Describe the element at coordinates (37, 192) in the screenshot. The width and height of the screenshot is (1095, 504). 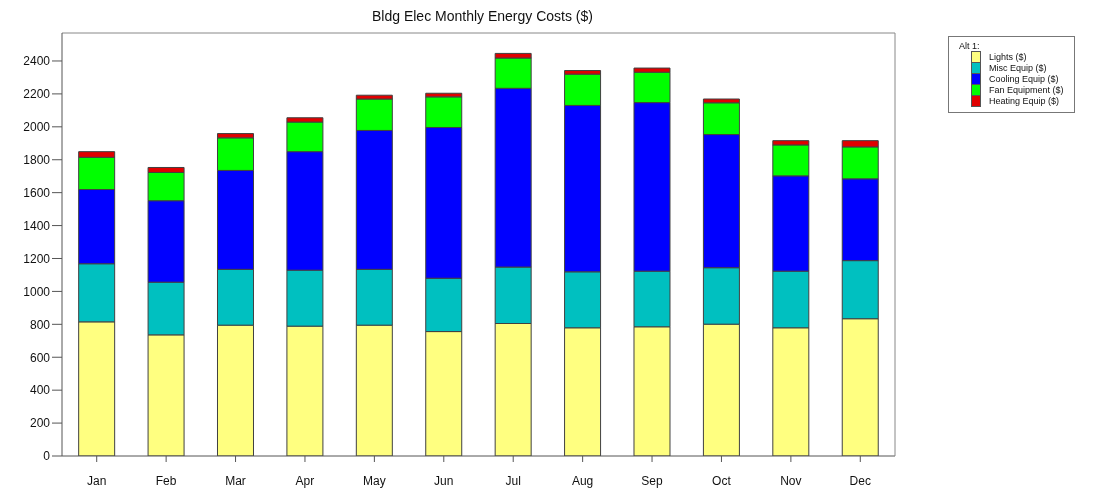
I see `y-tick-label: 1600` at that location.